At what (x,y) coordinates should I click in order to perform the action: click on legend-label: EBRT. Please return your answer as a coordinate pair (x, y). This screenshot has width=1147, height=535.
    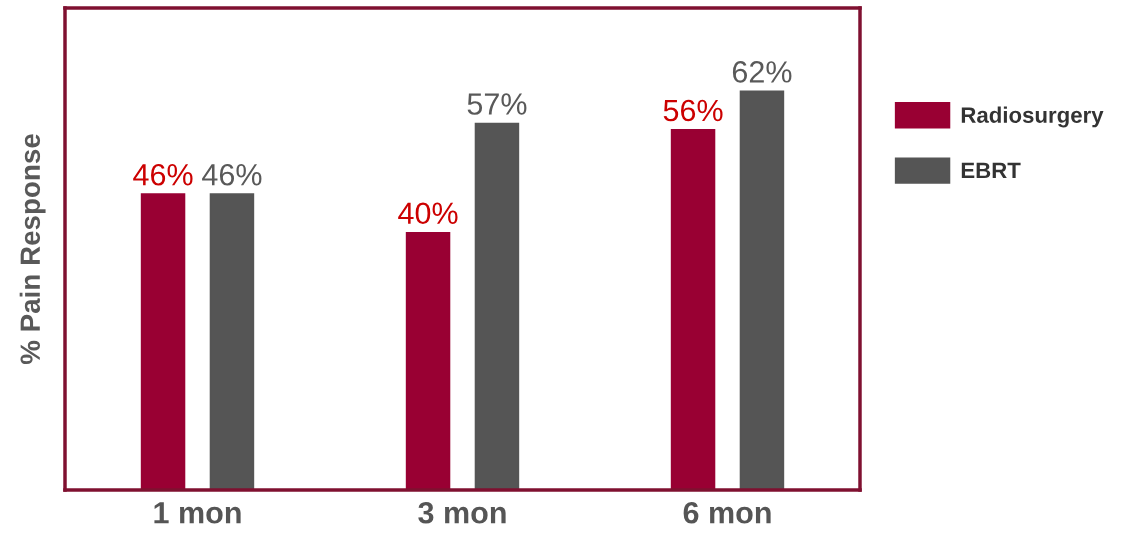
    Looking at the image, I should click on (991, 170).